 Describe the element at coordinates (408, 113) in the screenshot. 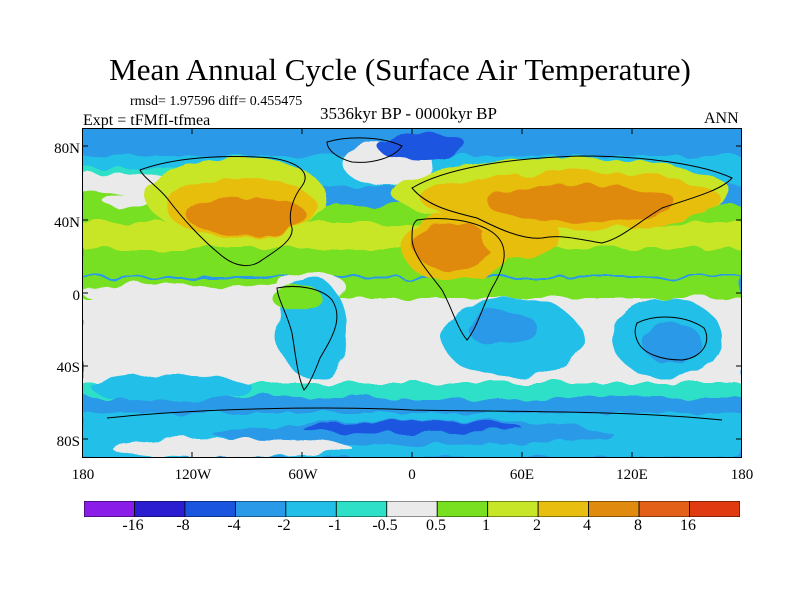

I see `period-label: 3536kyr BP - 0000kyr BP` at that location.